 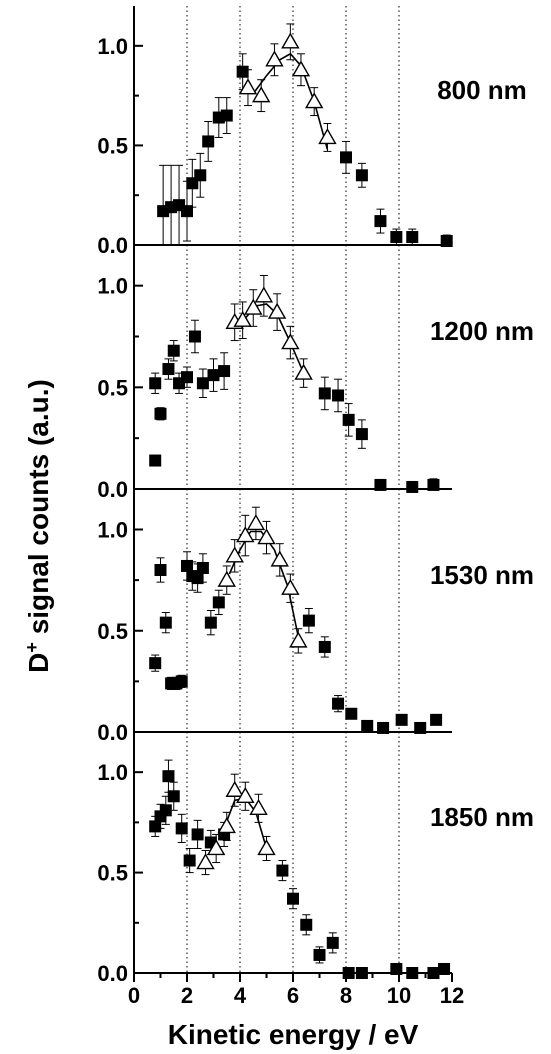 I want to click on y-axis-title-sup: +, so click(x=32, y=647).